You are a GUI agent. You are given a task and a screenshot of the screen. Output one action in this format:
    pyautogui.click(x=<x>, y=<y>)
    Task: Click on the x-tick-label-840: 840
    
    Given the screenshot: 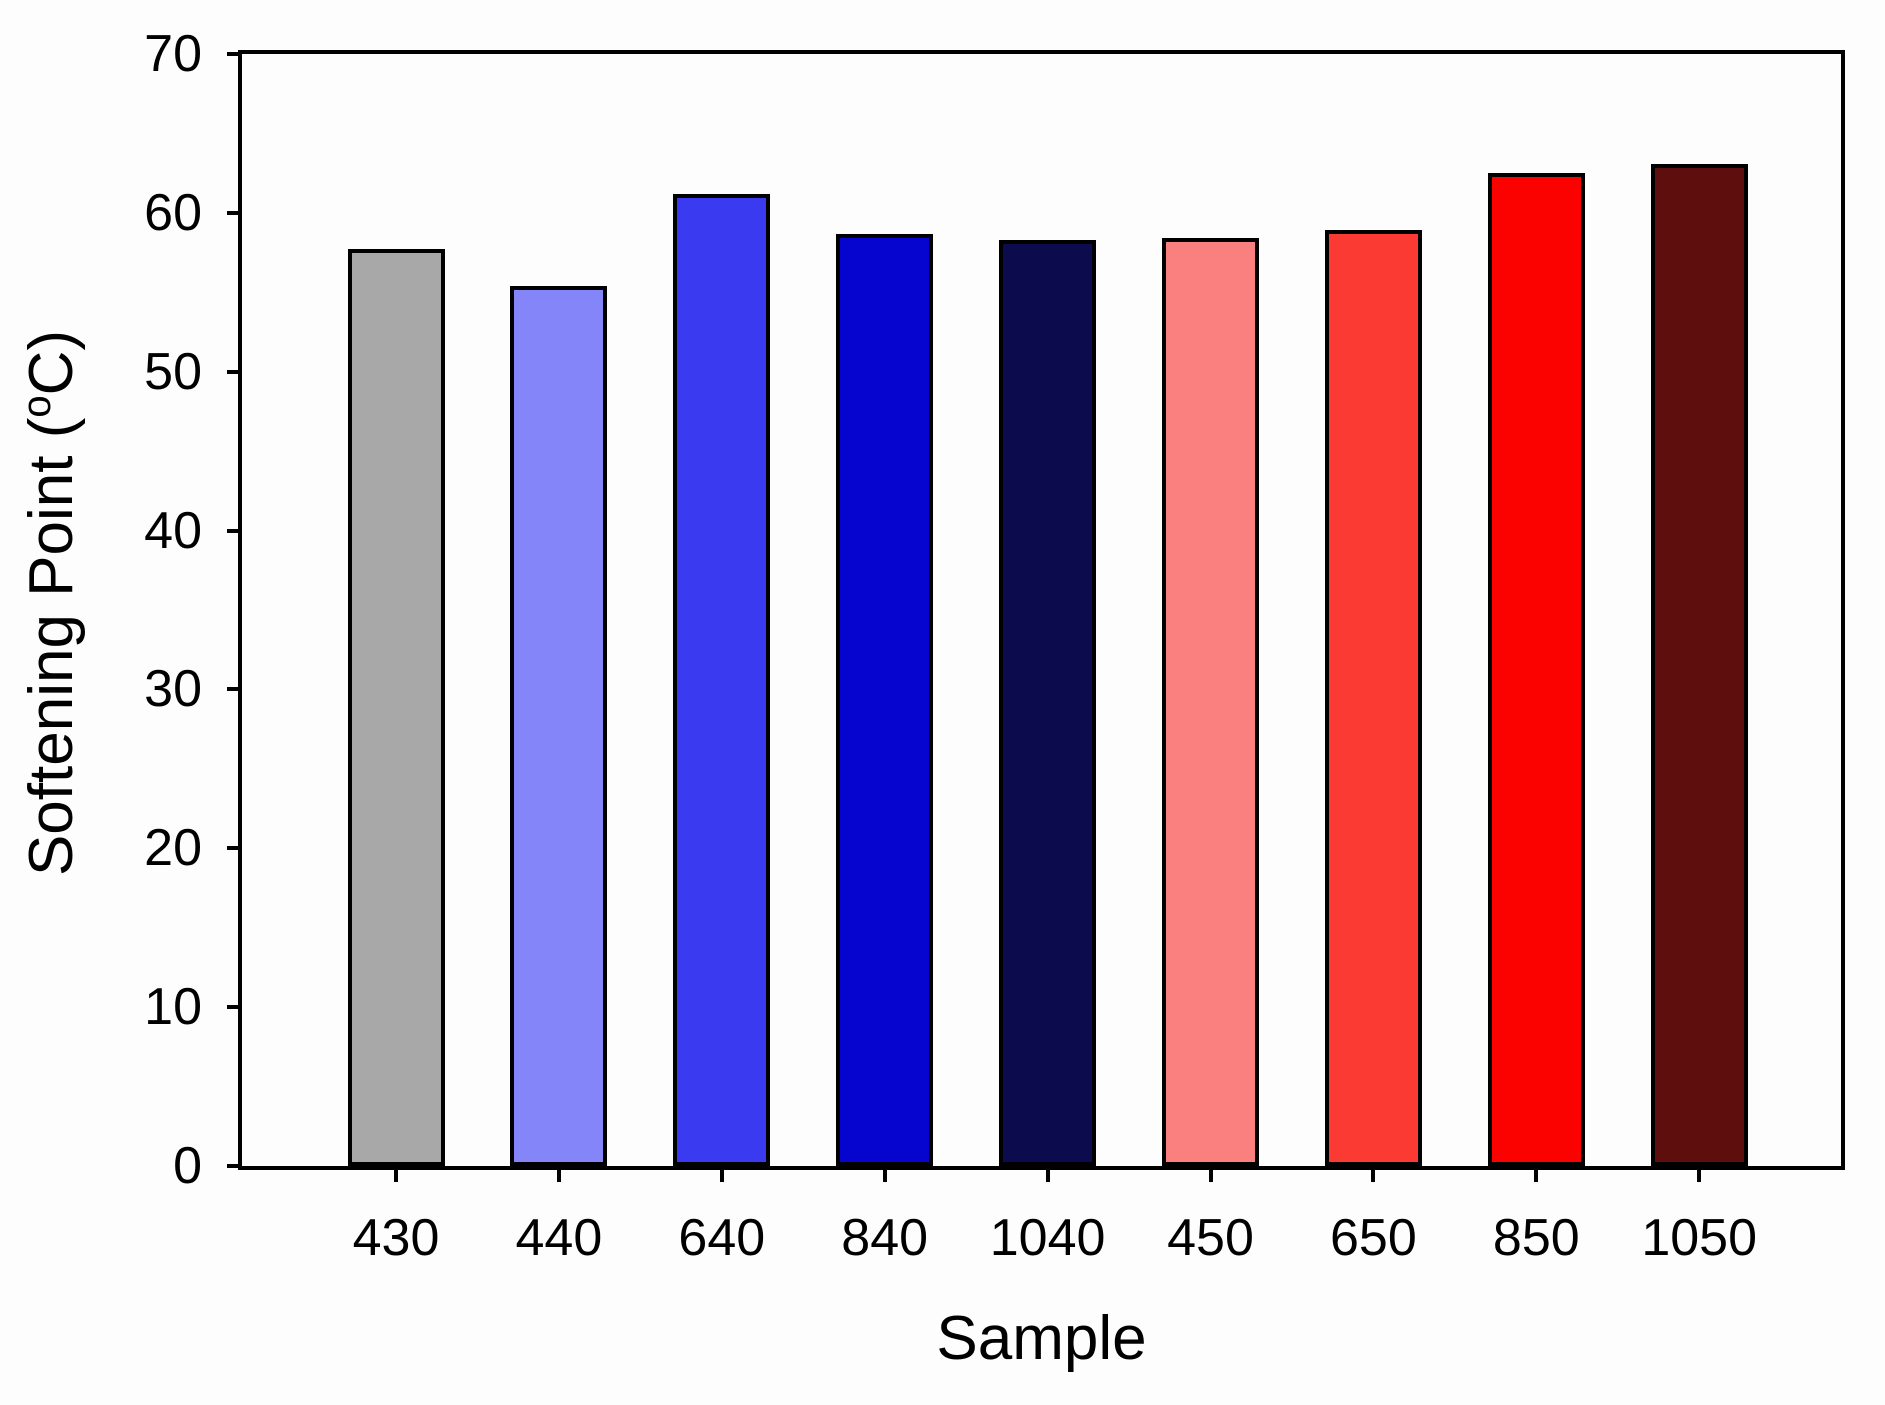 What is the action you would take?
    pyautogui.click(x=885, y=1238)
    